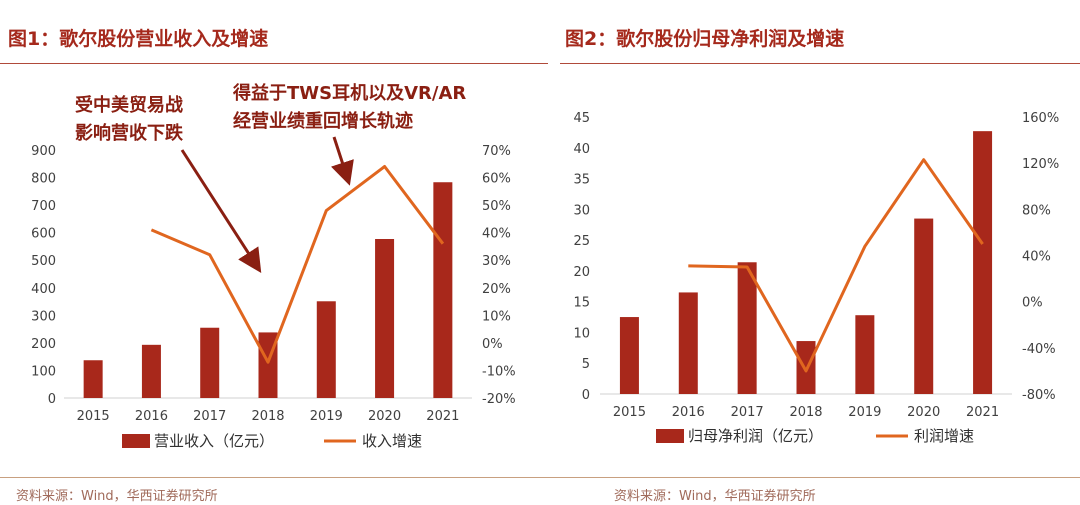 This screenshot has width=1080, height=505. Describe the element at coordinates (755, 436) in the screenshot. I see `legend-bar-label: 归母净利润（亿元）` at that location.